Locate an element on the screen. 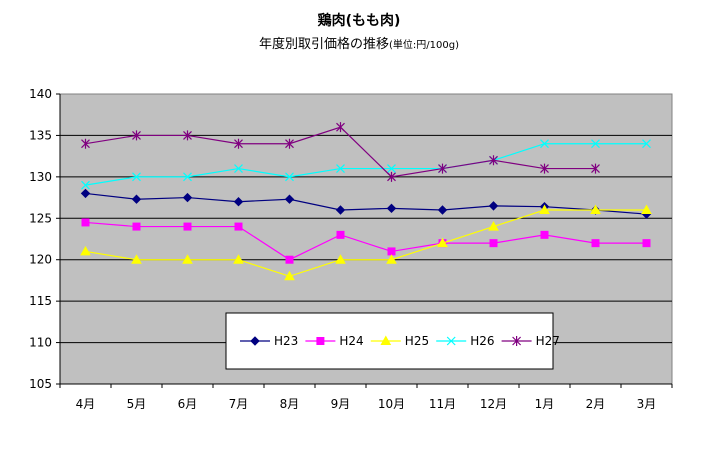 This screenshot has width=718, height=457. legend-label: H27 is located at coordinates (548, 341).